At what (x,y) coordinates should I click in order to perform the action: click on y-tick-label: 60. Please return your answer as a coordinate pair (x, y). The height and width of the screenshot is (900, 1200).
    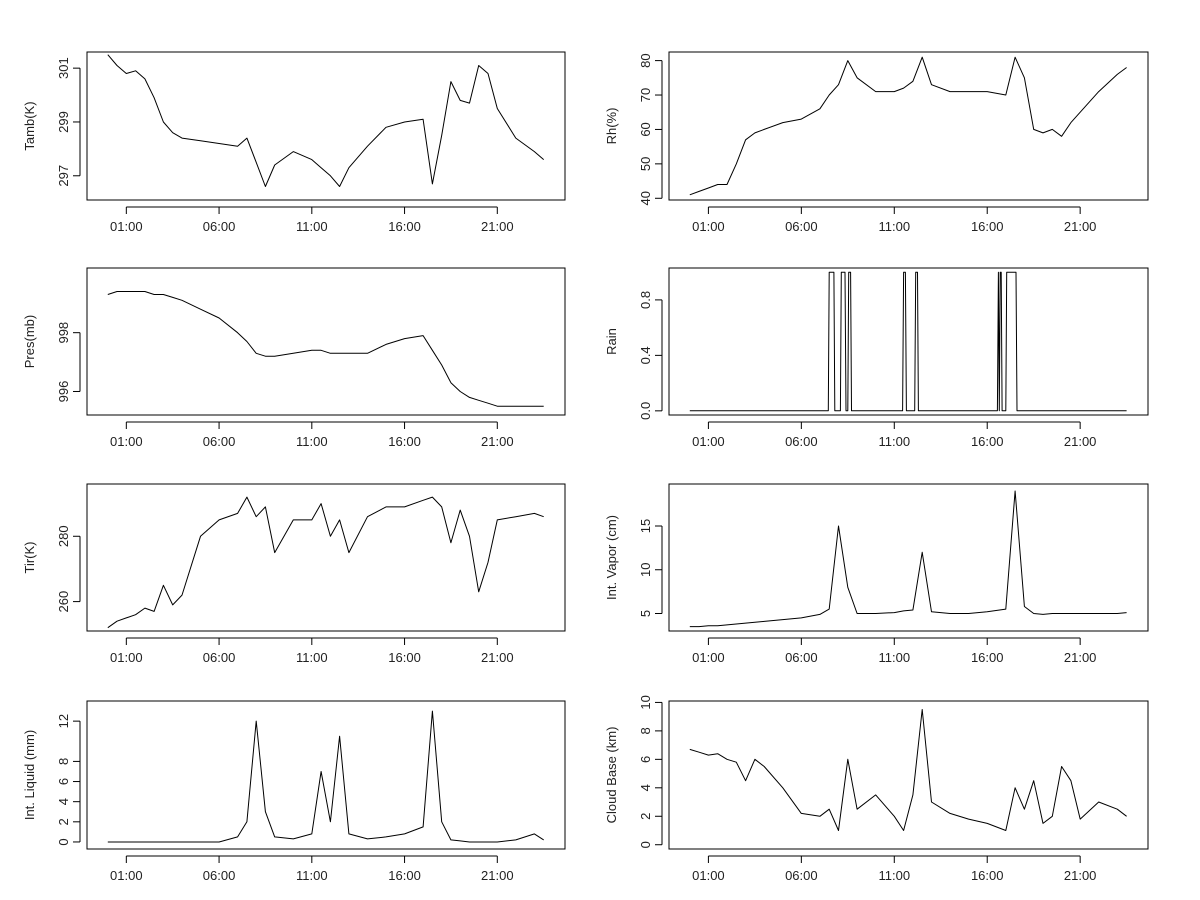
    Looking at the image, I should click on (645, 129).